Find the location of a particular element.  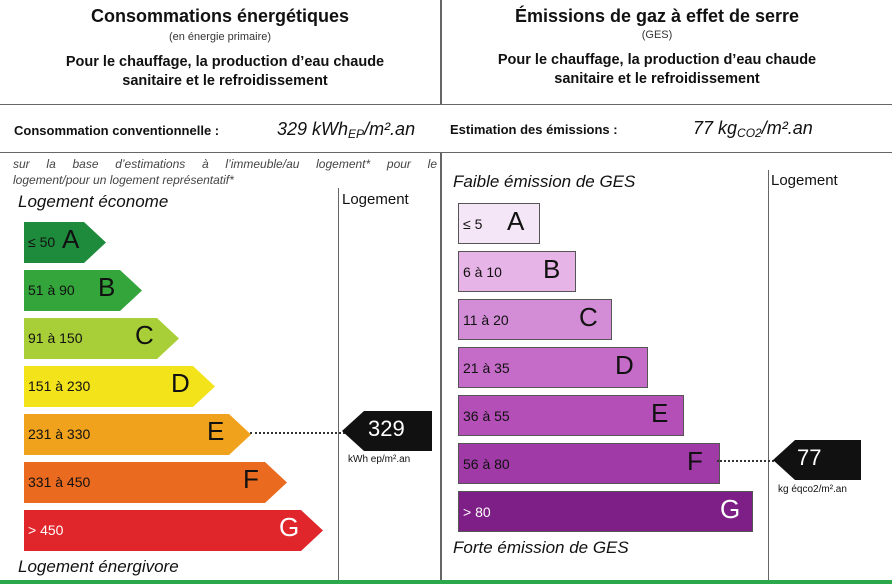

energy-top-label: Logement économe is located at coordinates (93, 201).